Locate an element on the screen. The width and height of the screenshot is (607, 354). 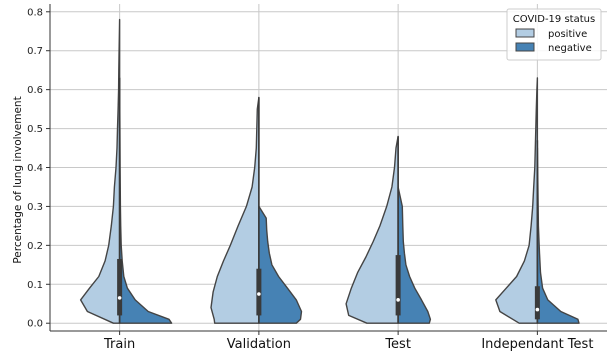
legend-swatch-negative is located at coordinates (525, 47).